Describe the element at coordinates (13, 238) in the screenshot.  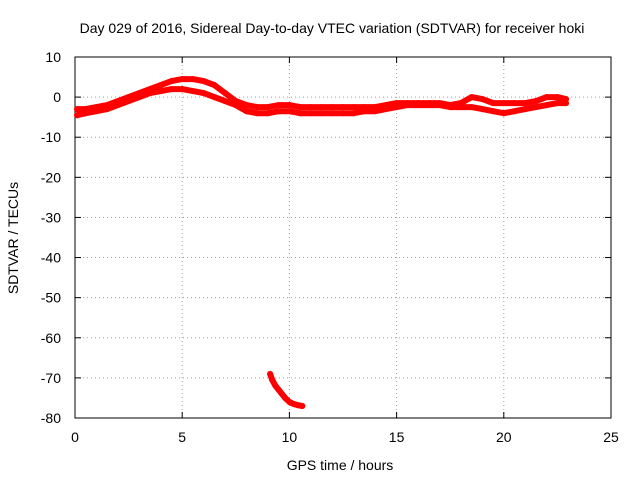
I see `y-axis-label: SDTVAR / TECUs` at that location.